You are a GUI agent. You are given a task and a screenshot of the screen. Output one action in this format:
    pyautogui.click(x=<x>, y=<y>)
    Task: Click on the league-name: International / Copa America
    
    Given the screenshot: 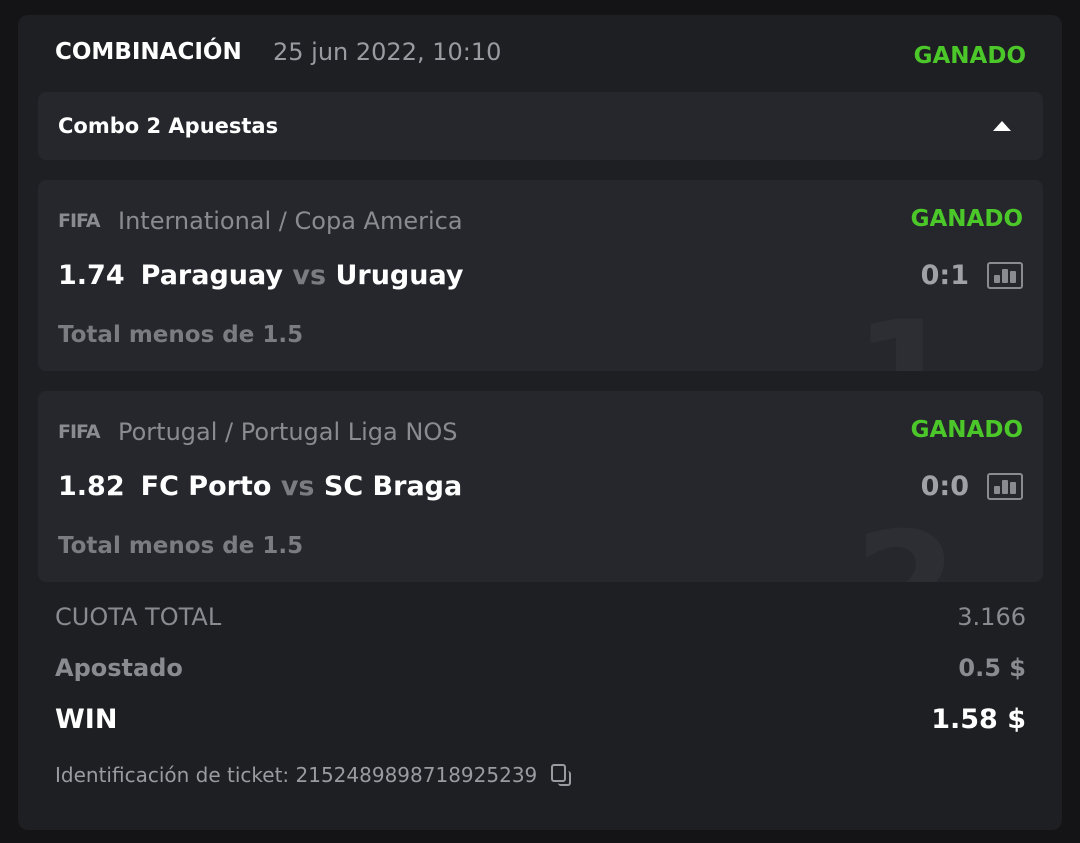 What is the action you would take?
    pyautogui.click(x=290, y=221)
    